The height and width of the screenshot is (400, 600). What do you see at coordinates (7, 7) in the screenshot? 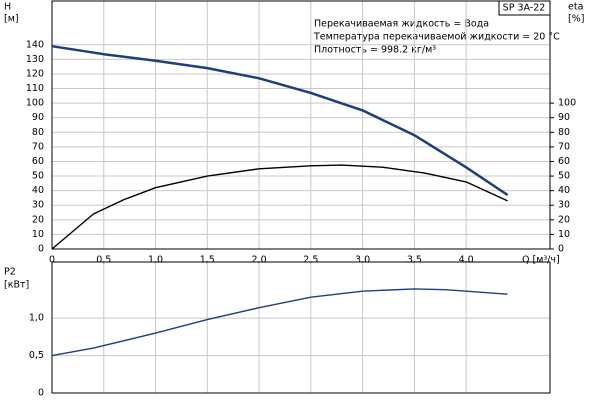
I see `y-label: H` at bounding box center [7, 7].